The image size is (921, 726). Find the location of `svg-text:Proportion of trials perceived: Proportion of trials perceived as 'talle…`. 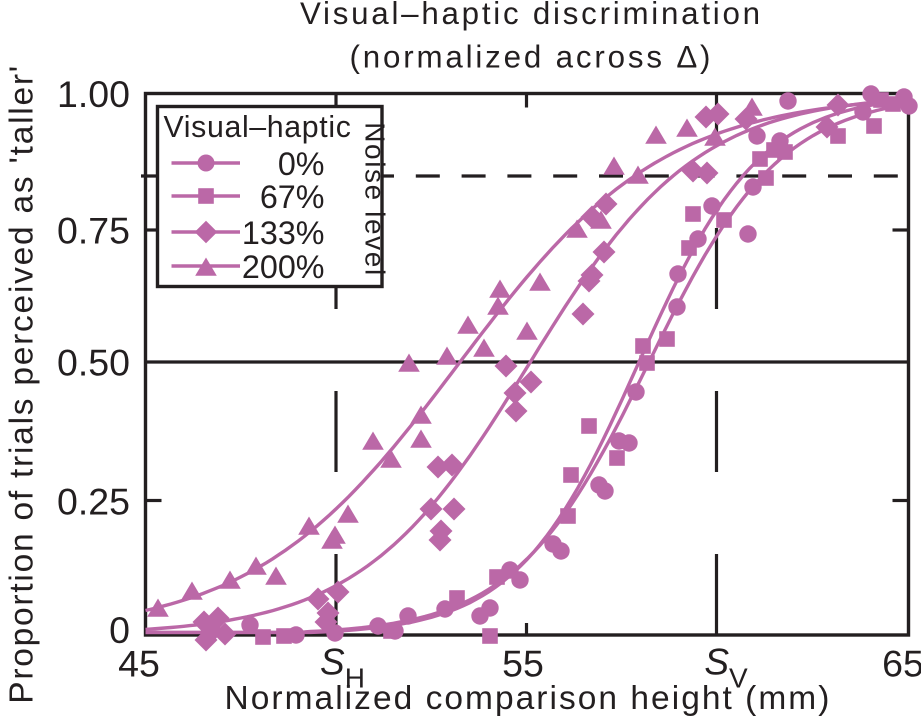

svg-text:Proportion of trials perceived: Proportion of trials perceived as 'talle… is located at coordinates (22, 384).